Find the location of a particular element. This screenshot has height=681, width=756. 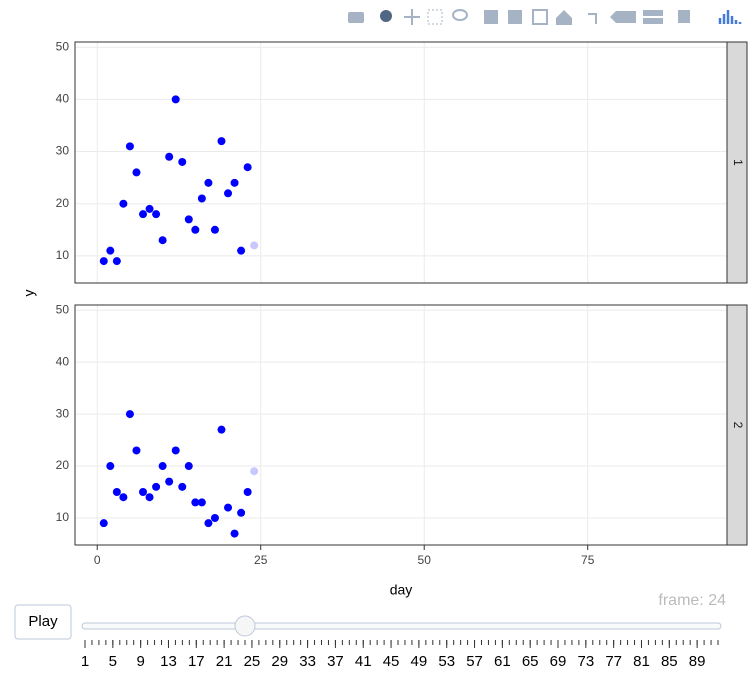

play-button is located at coordinates (43, 622).